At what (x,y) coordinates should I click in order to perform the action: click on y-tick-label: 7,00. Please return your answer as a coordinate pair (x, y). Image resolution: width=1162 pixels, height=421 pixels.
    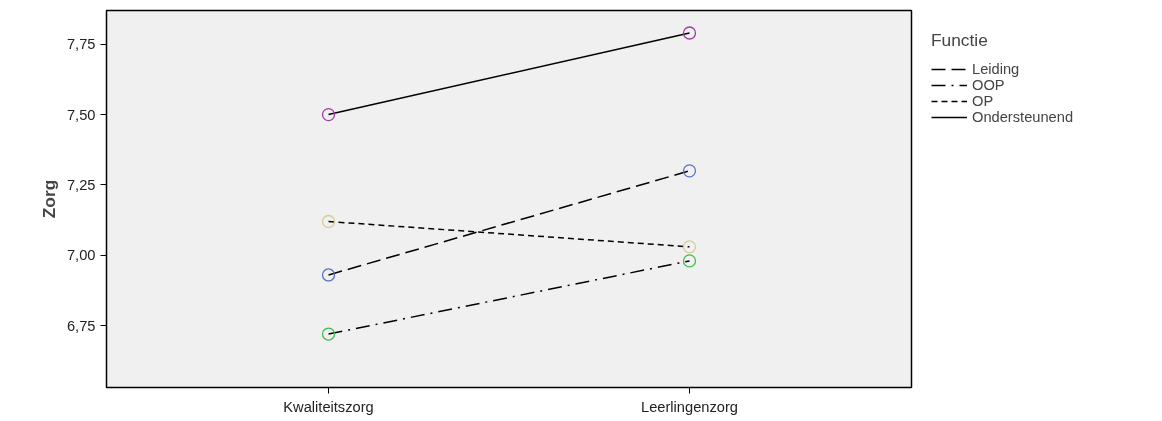
    Looking at the image, I should click on (81, 255).